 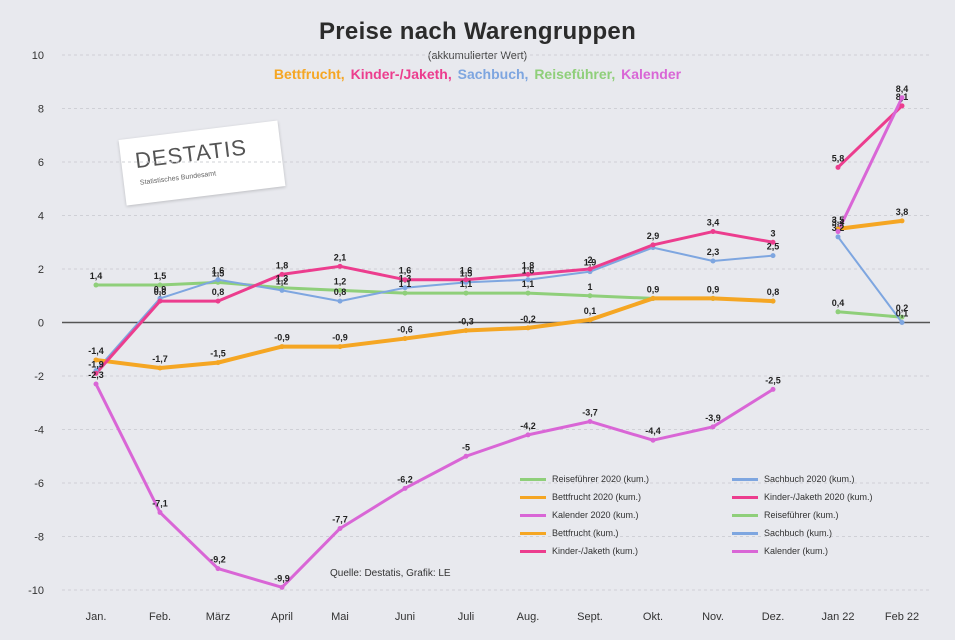 I want to click on x-tick-label: Juni, so click(x=405, y=617).